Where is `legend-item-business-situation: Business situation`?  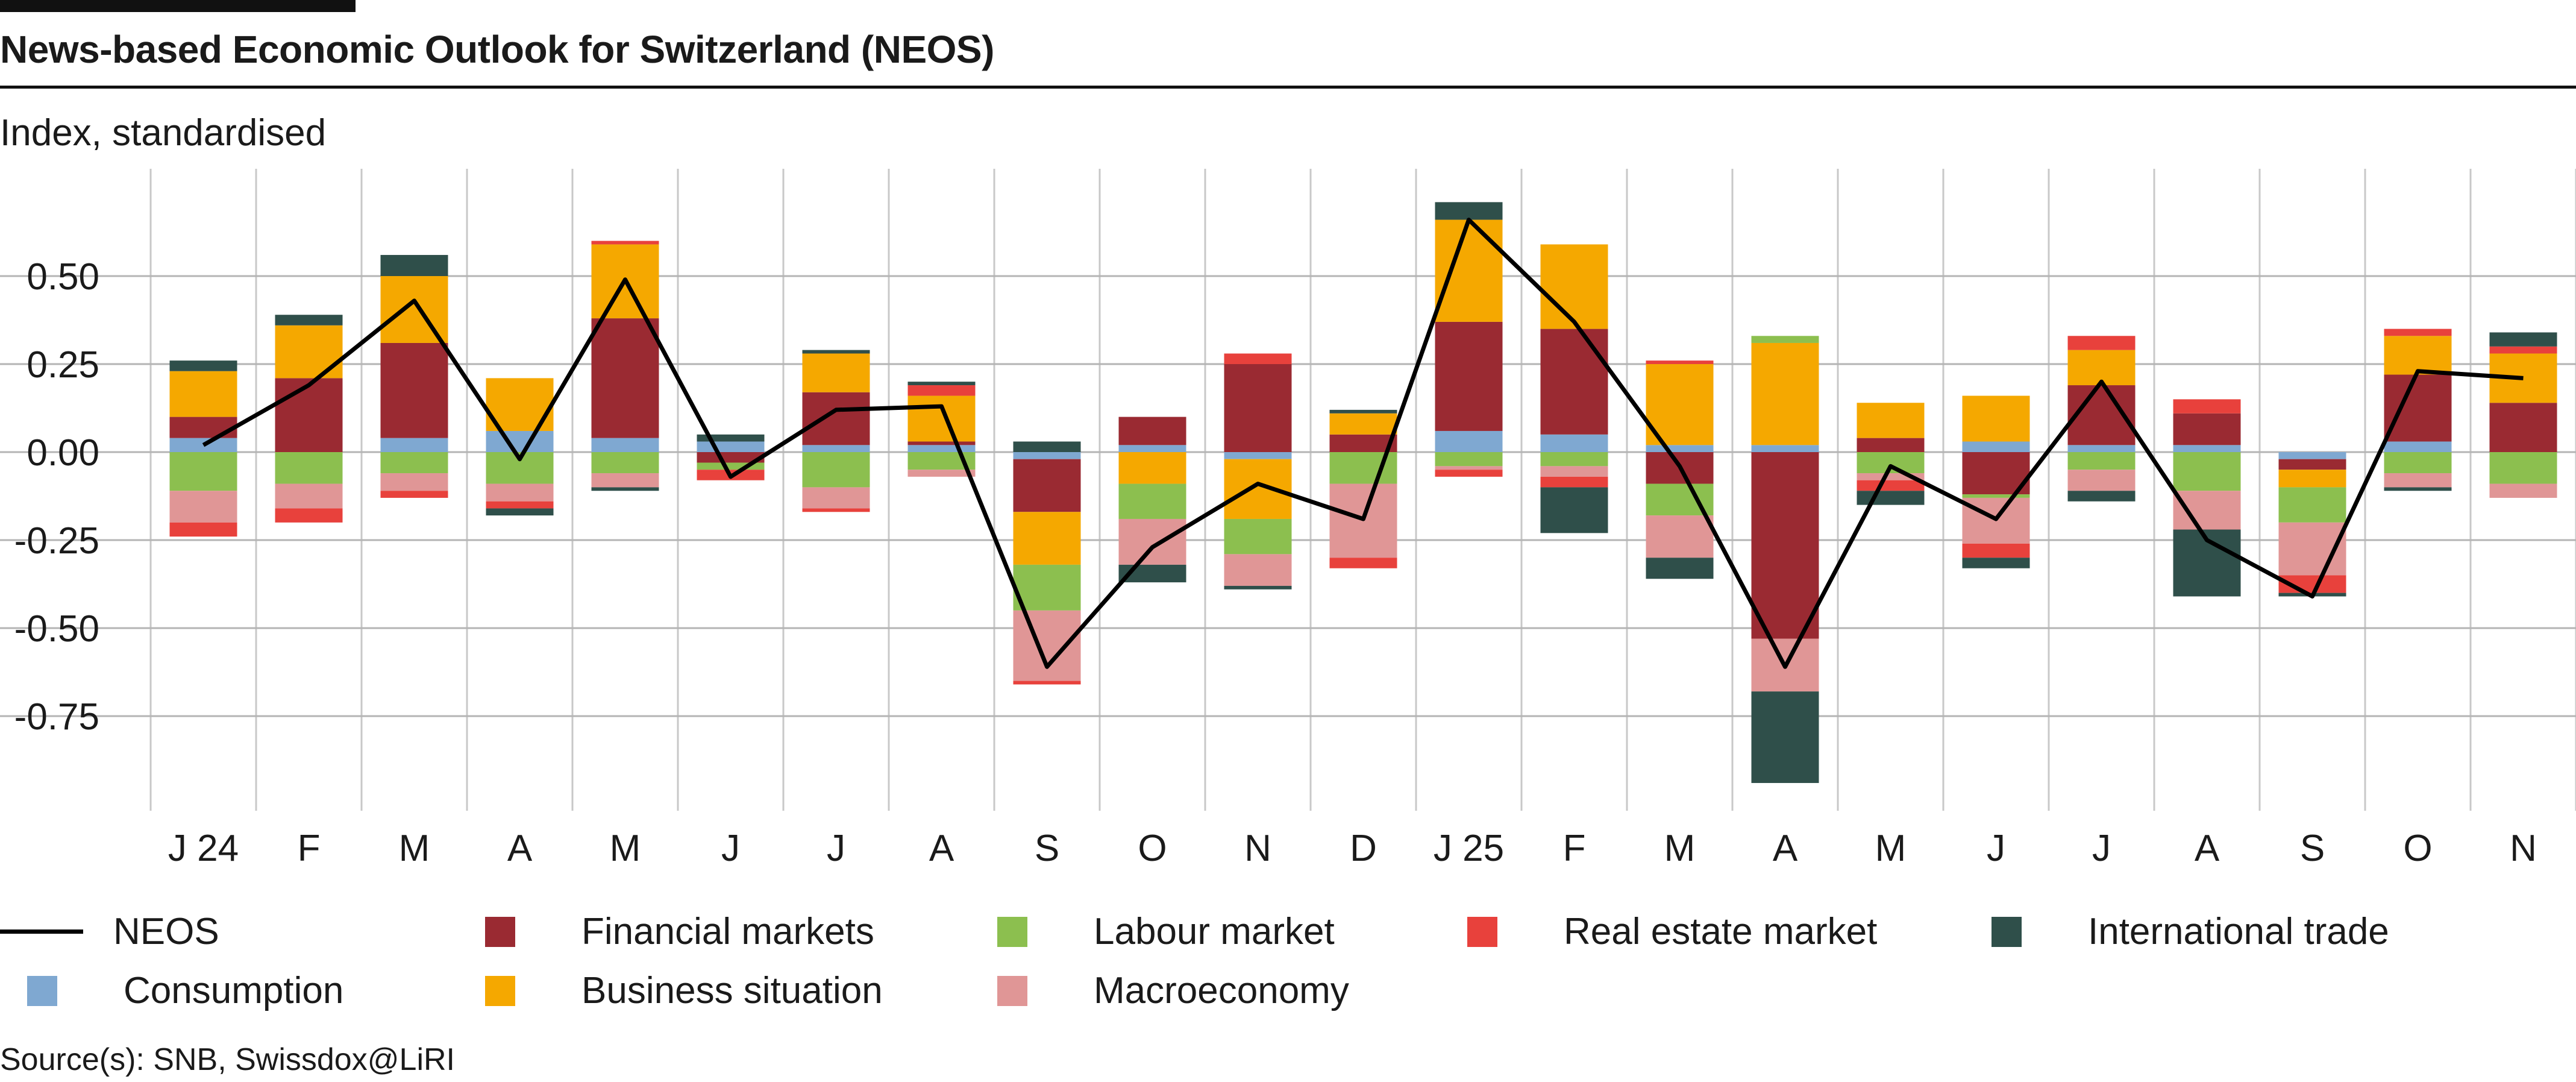
legend-item-business-situation: Business situation is located at coordinates (684, 991).